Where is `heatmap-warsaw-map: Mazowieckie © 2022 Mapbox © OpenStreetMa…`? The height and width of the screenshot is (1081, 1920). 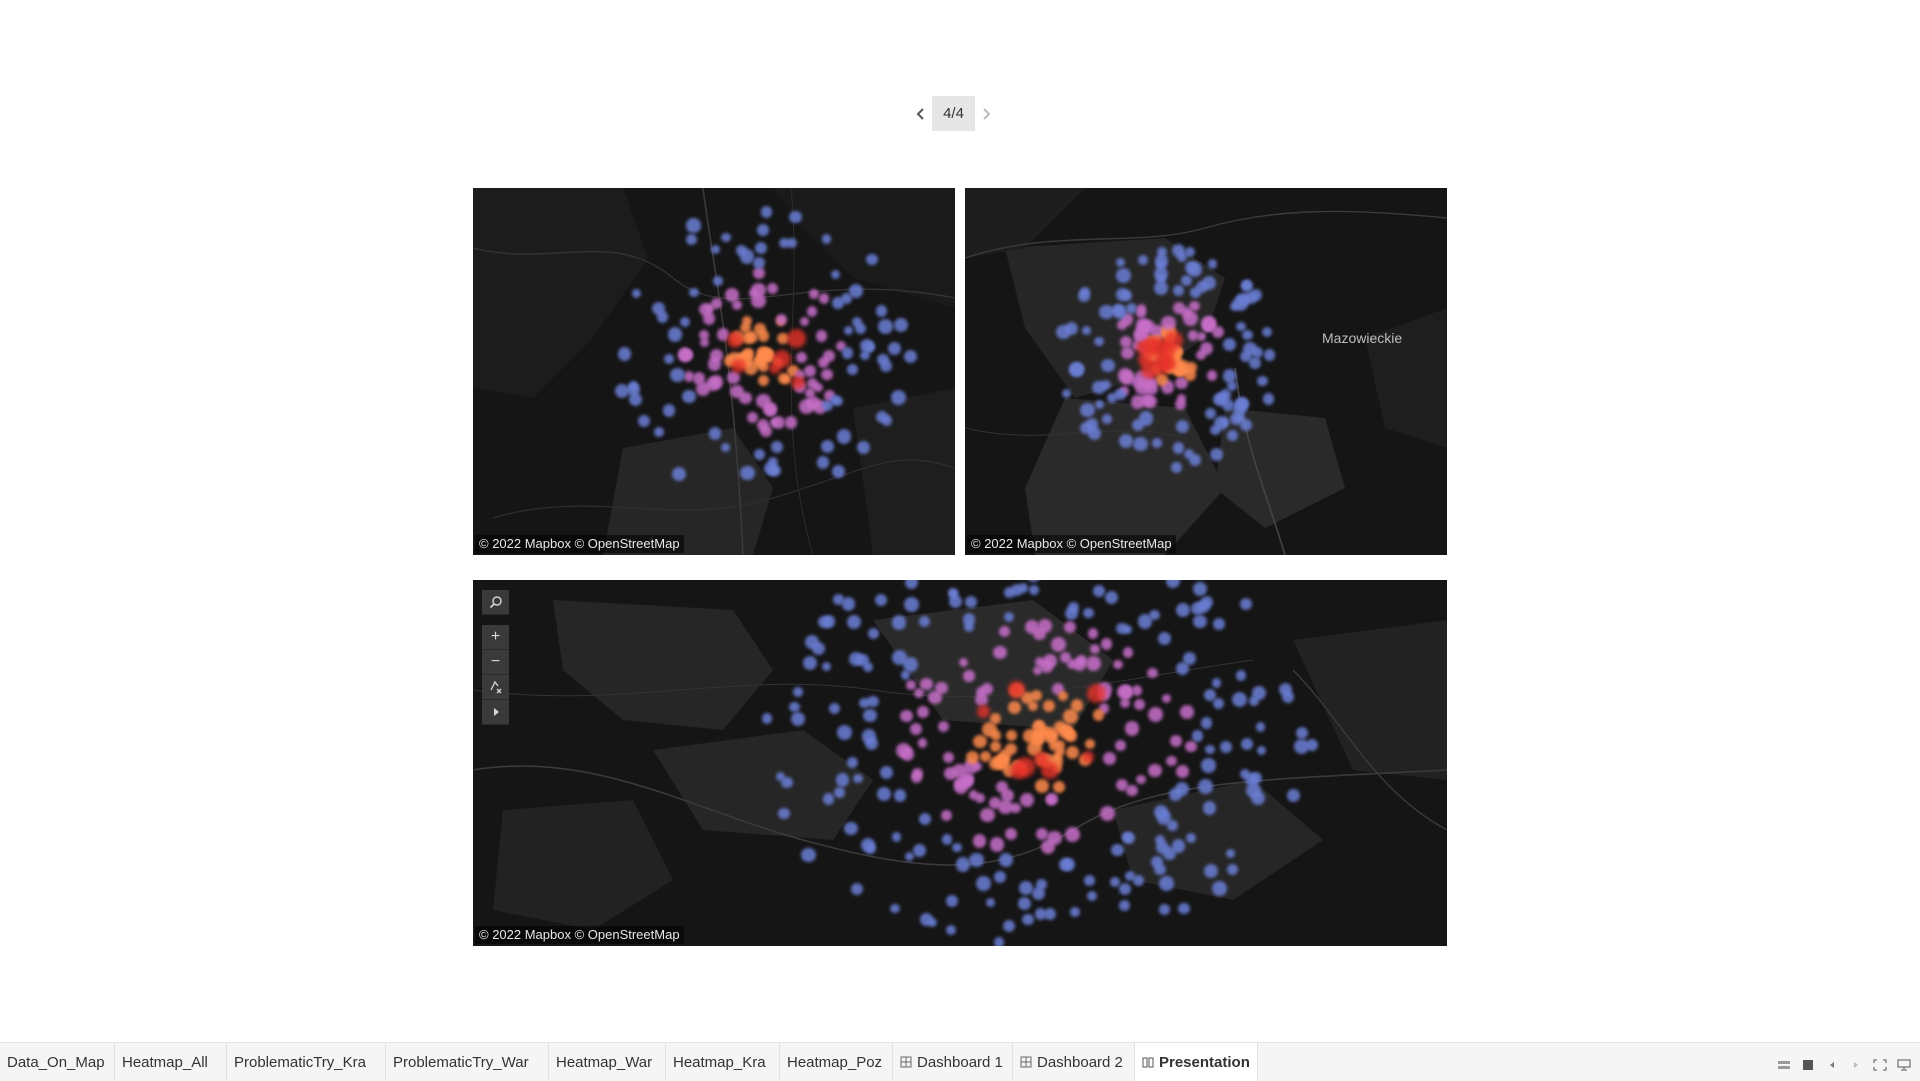 heatmap-warsaw-map: Mazowieckie © 2022 Mapbox © OpenStreetMa… is located at coordinates (1206, 371).